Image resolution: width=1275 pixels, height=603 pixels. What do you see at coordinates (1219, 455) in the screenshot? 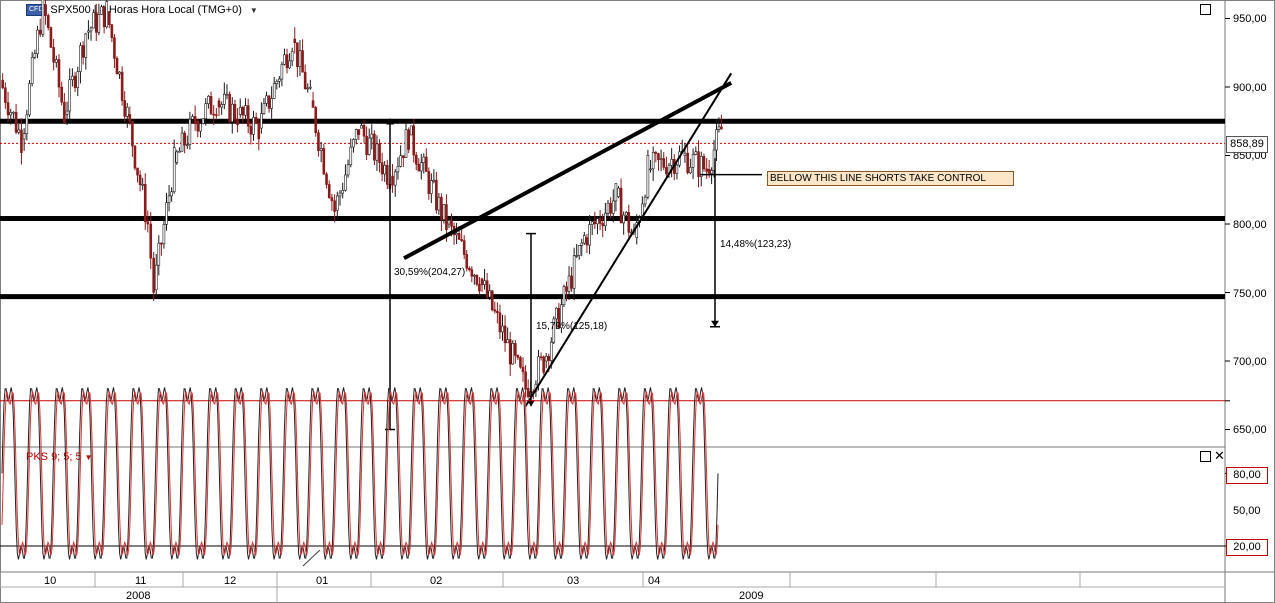
I see `close-indicator-icon: ✕` at bounding box center [1219, 455].